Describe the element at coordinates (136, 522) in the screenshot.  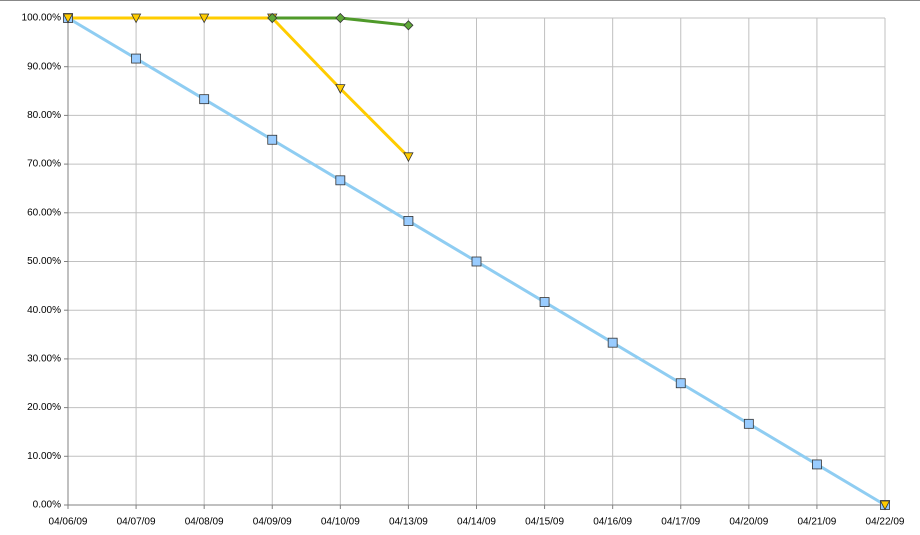
I see `x-tick-label: 04/07/09` at that location.